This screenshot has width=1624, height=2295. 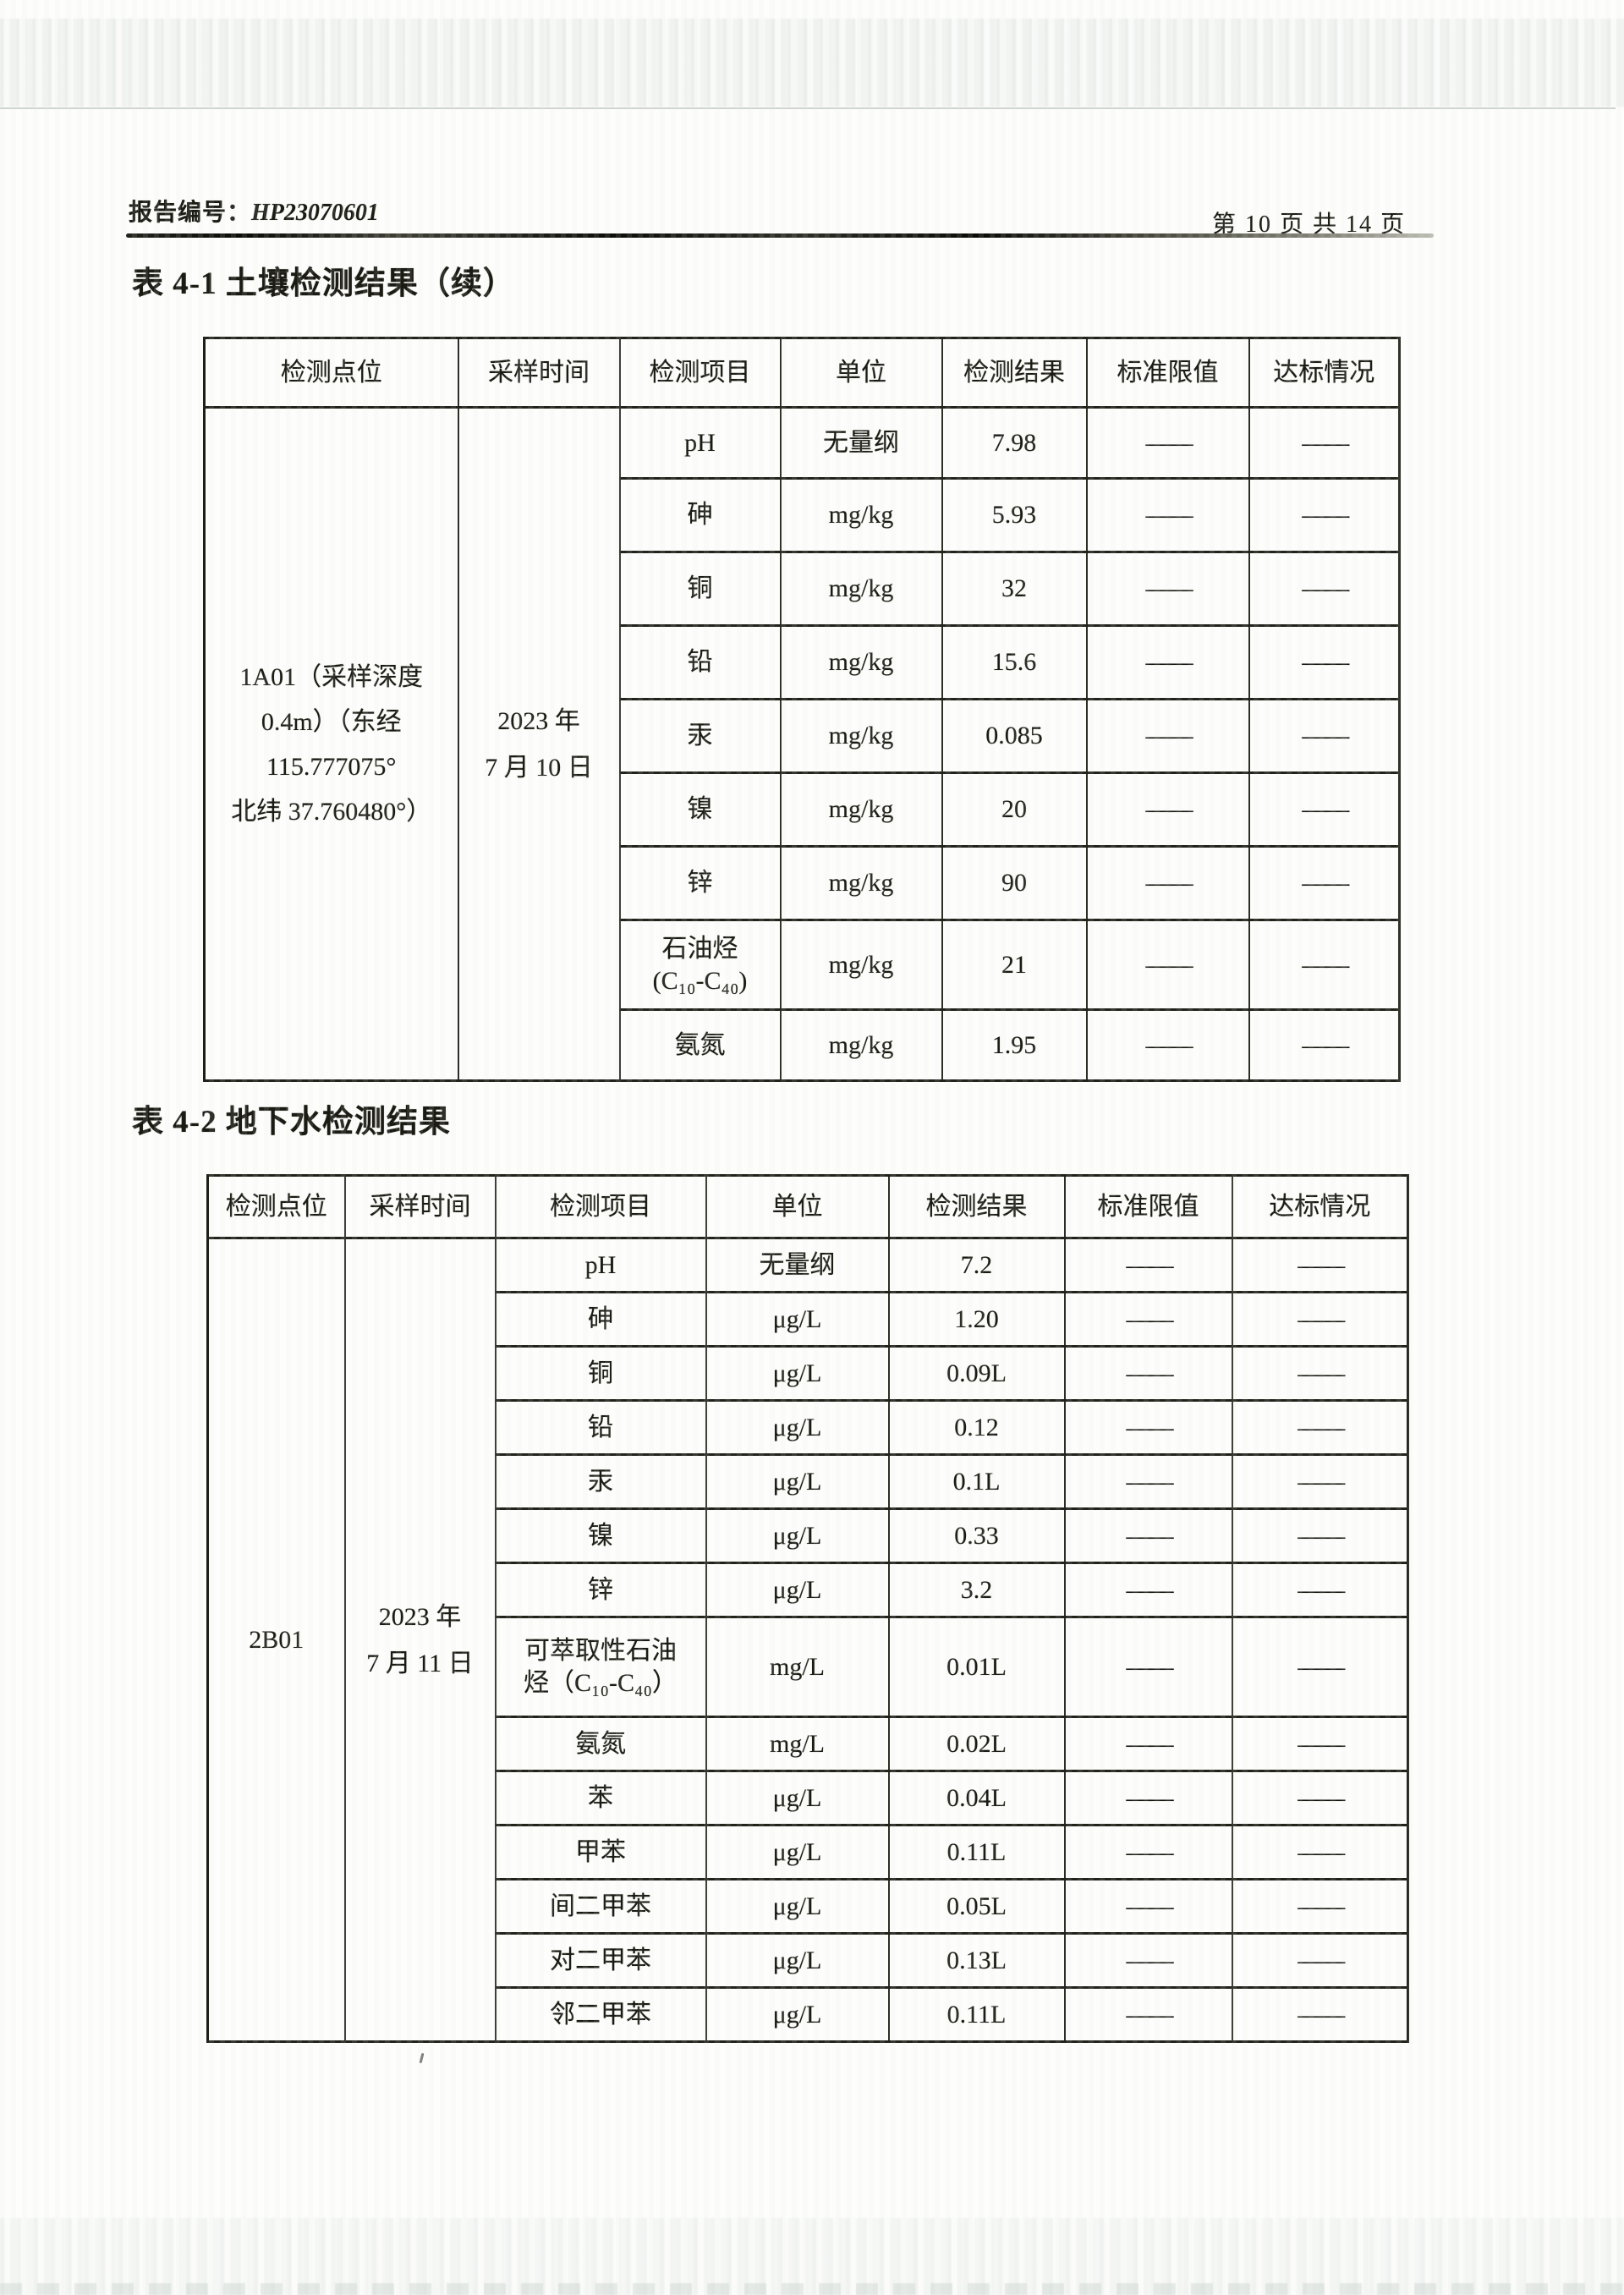 I want to click on result-cell: 0.085, so click(x=1015, y=736).